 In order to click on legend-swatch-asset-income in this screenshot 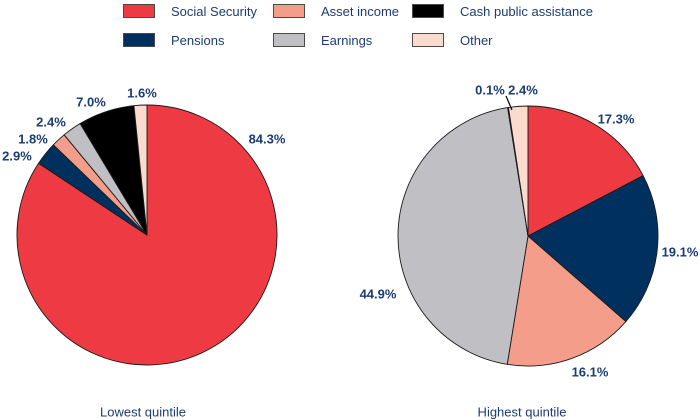, I will do `click(289, 11)`.